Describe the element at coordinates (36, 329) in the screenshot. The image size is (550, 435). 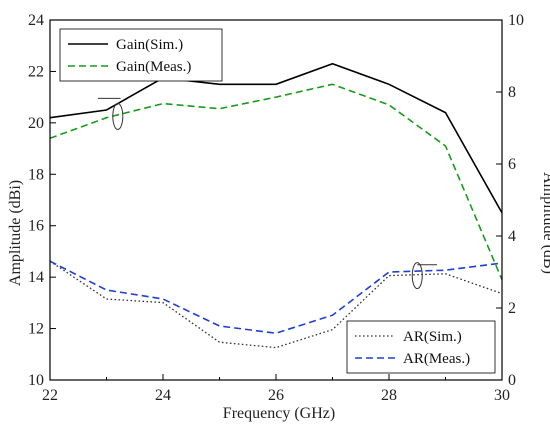
I see `y-left-tick-label: 12` at that location.